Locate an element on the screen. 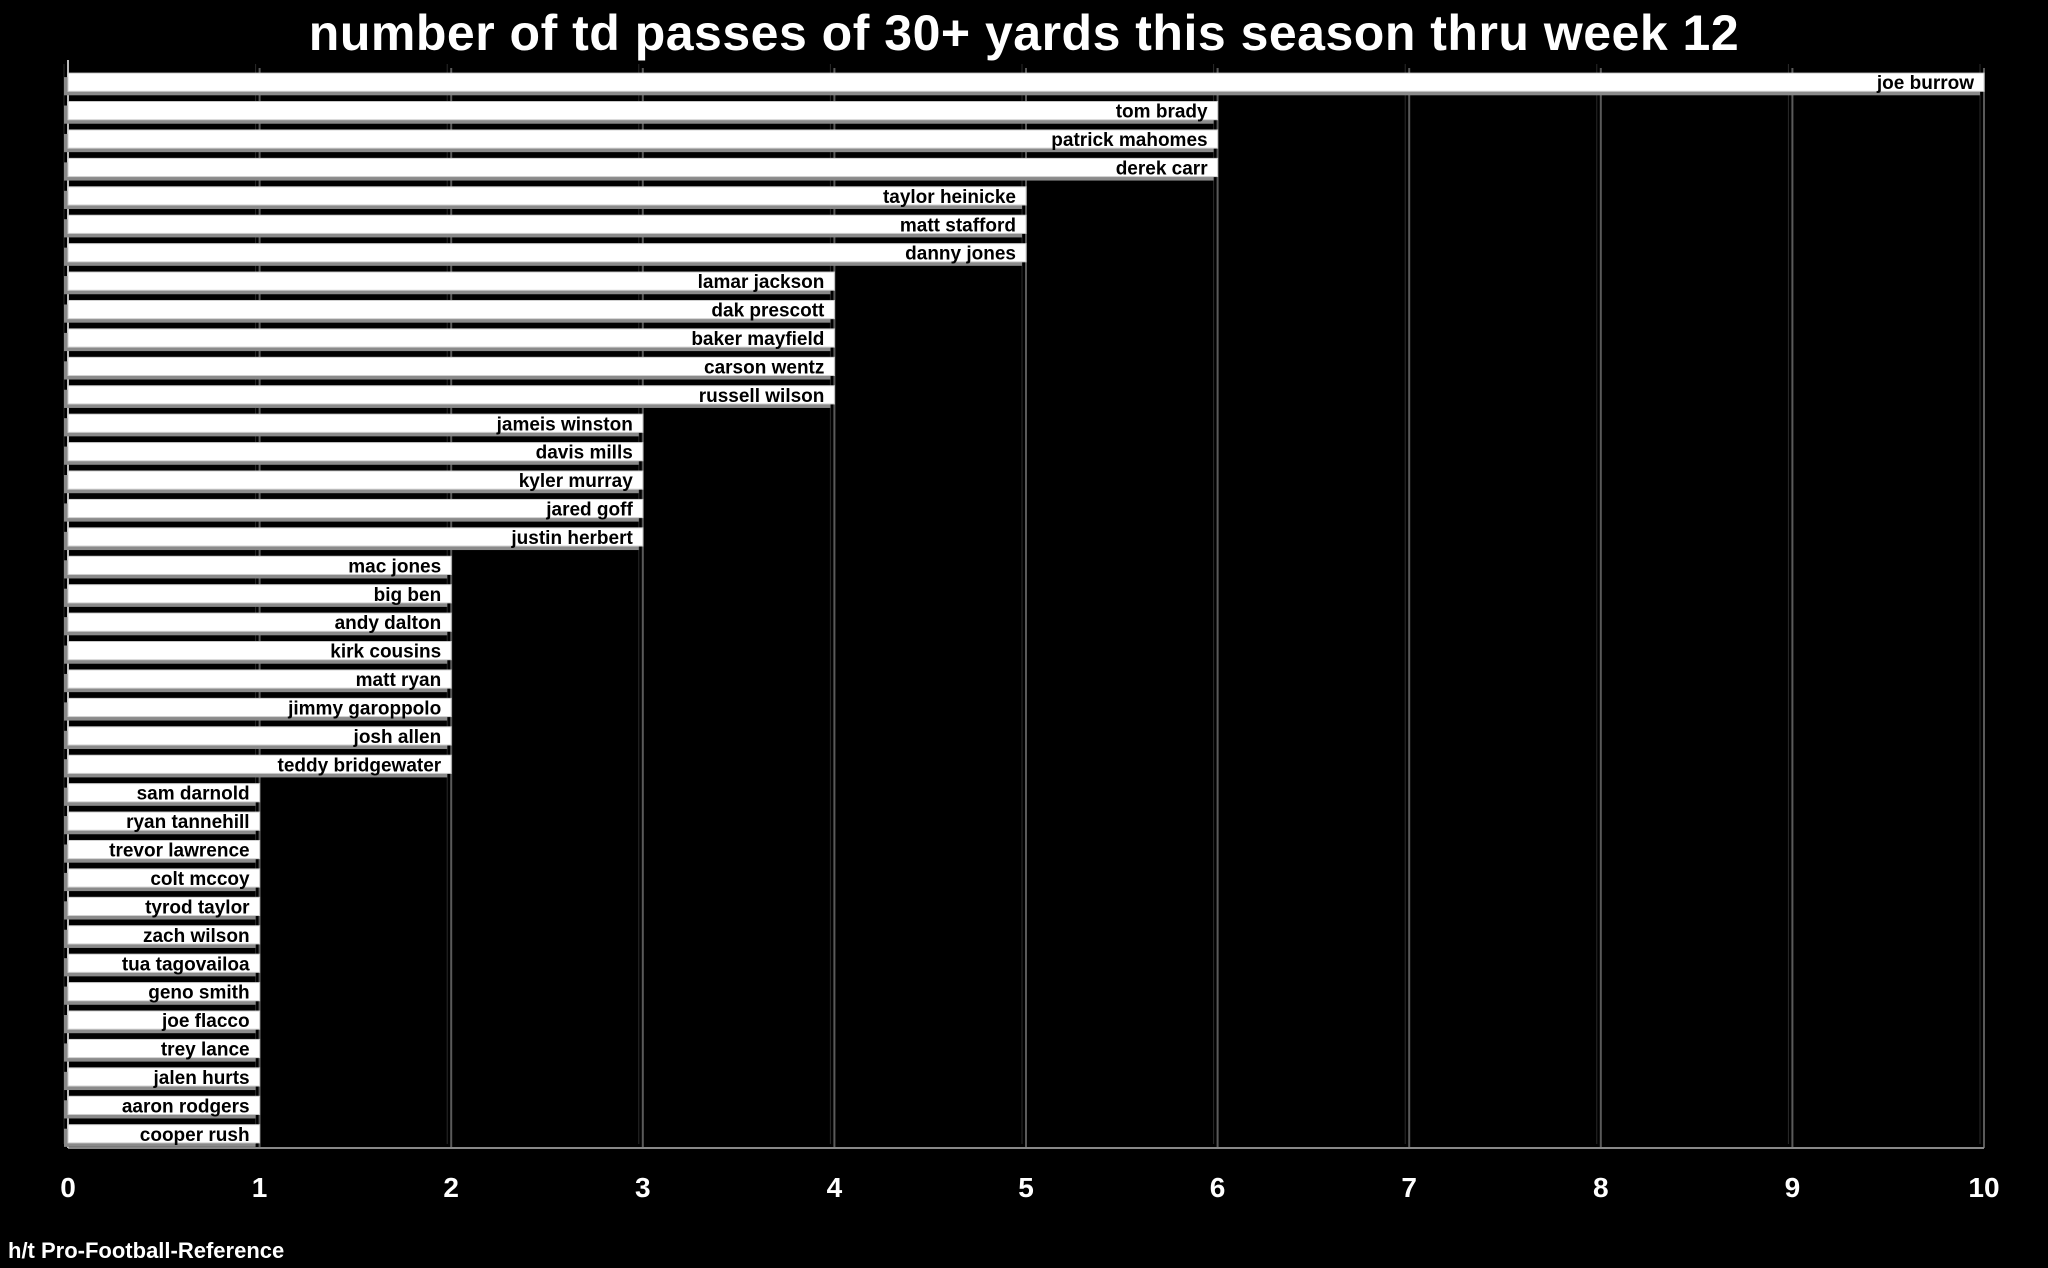 The width and height of the screenshot is (2048, 1268). bar-label: ryan tannehill is located at coordinates (188, 822).